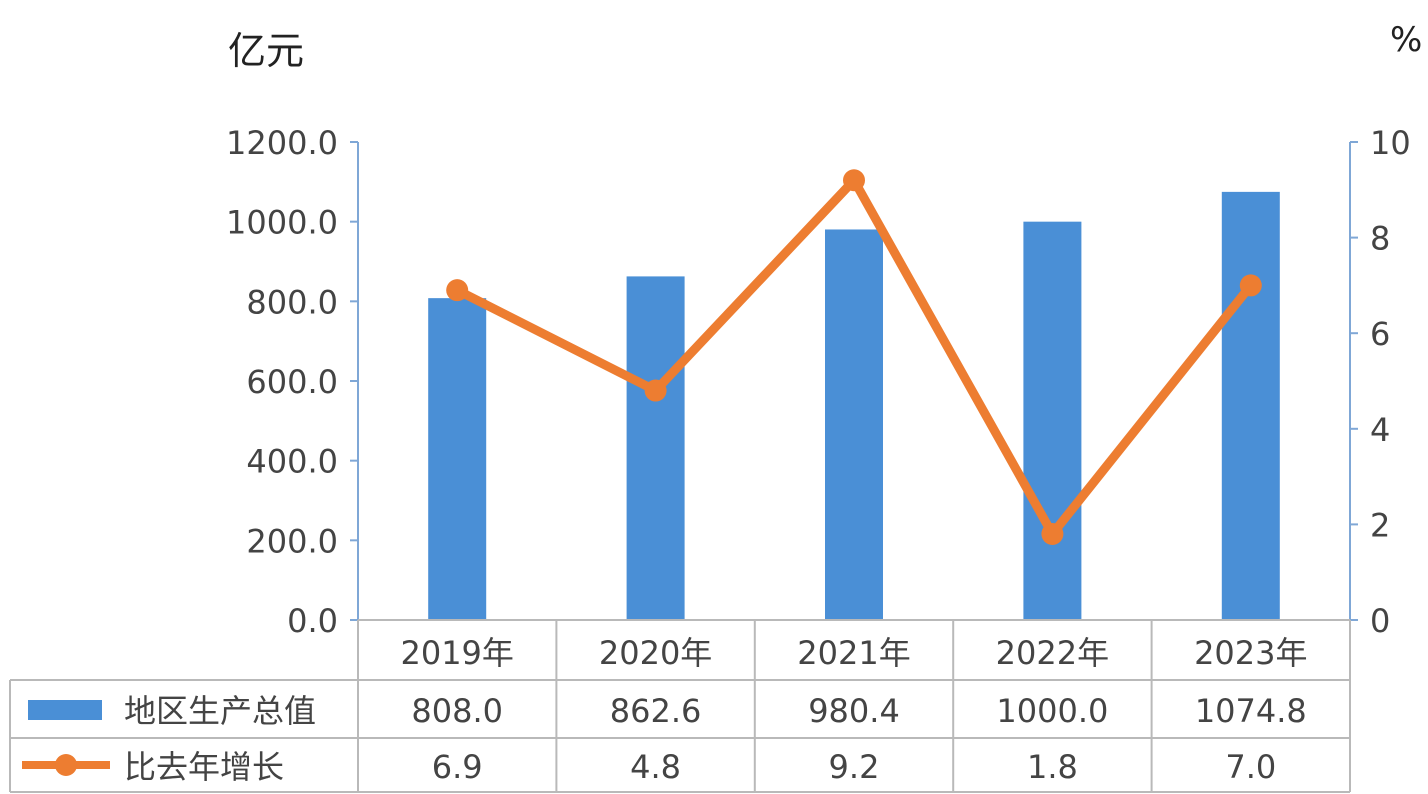  What do you see at coordinates (655, 767) in the screenshot?
I see `growth-data-label: 4.8` at bounding box center [655, 767].